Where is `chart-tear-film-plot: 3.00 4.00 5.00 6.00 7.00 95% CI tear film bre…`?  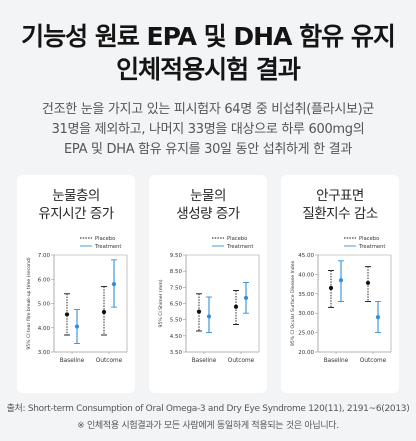 chart-tear-film-plot: 3.00 4.00 5.00 6.00 7.00 95% CI tear film bre… is located at coordinates (77, 300).